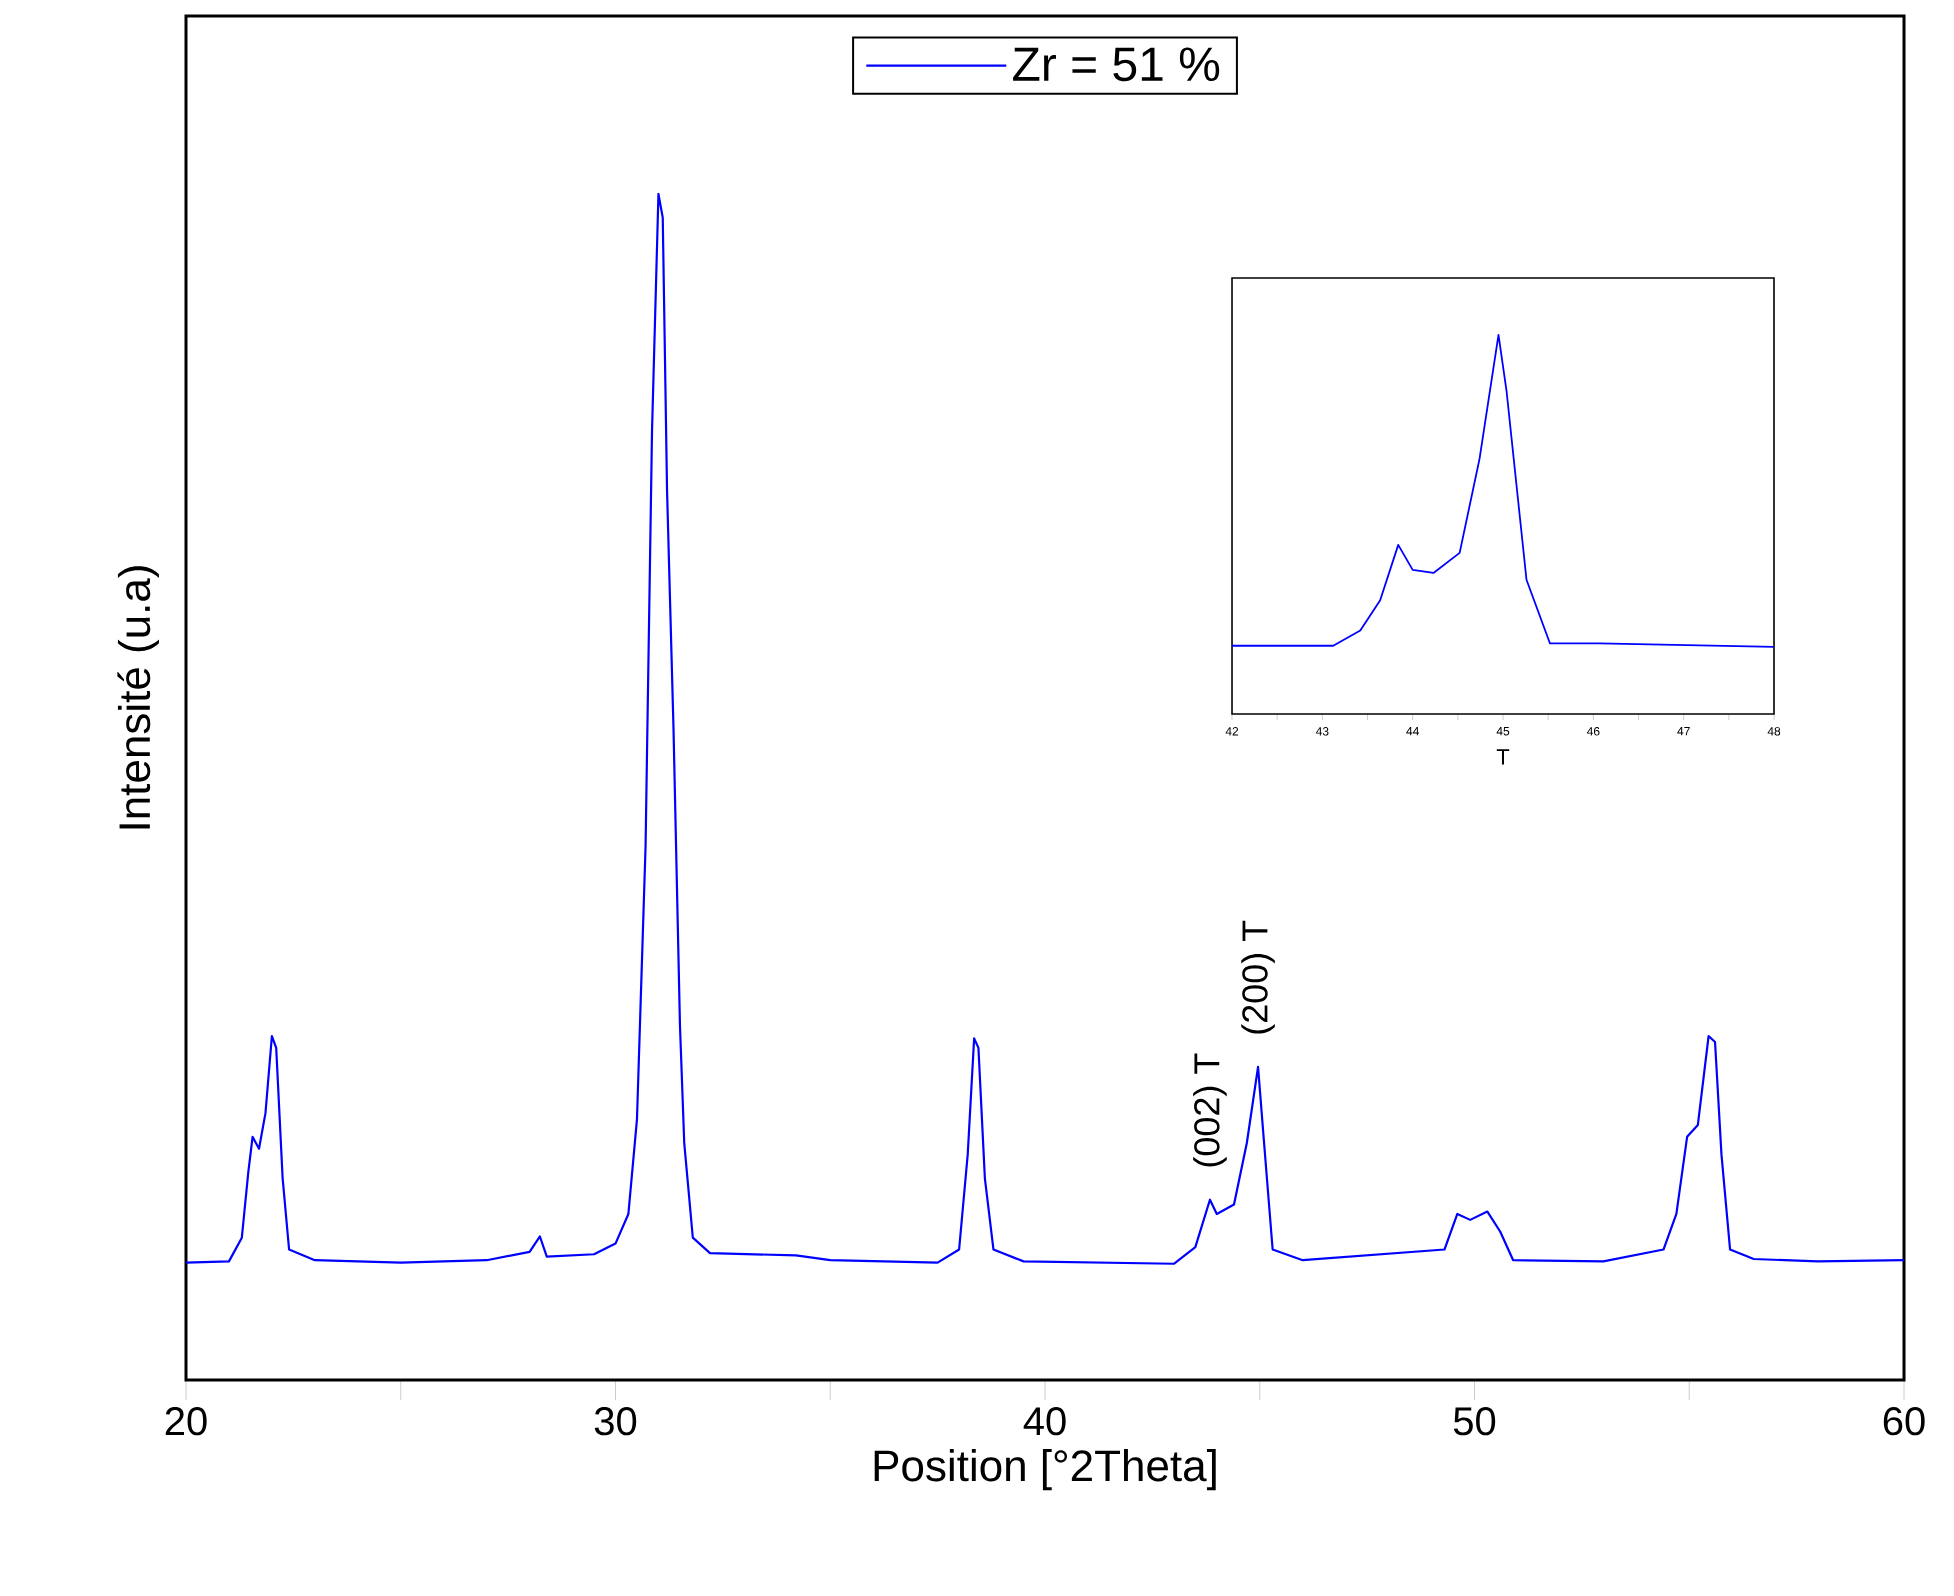  Describe the element at coordinates (1474, 1421) in the screenshot. I see `x-tick-label: 50` at that location.